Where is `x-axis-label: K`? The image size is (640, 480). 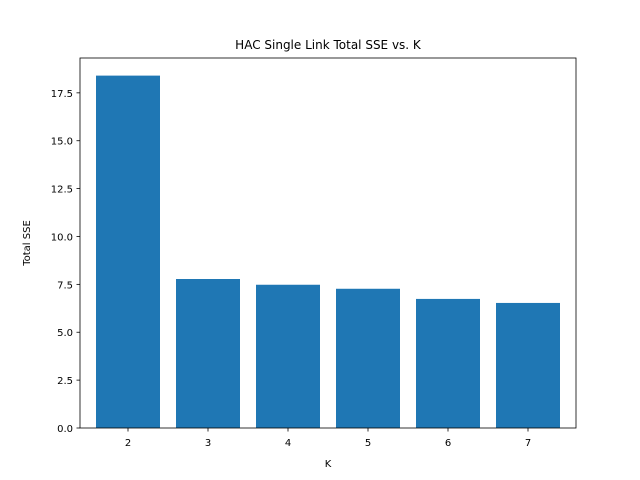
x-axis-label: K is located at coordinates (328, 464).